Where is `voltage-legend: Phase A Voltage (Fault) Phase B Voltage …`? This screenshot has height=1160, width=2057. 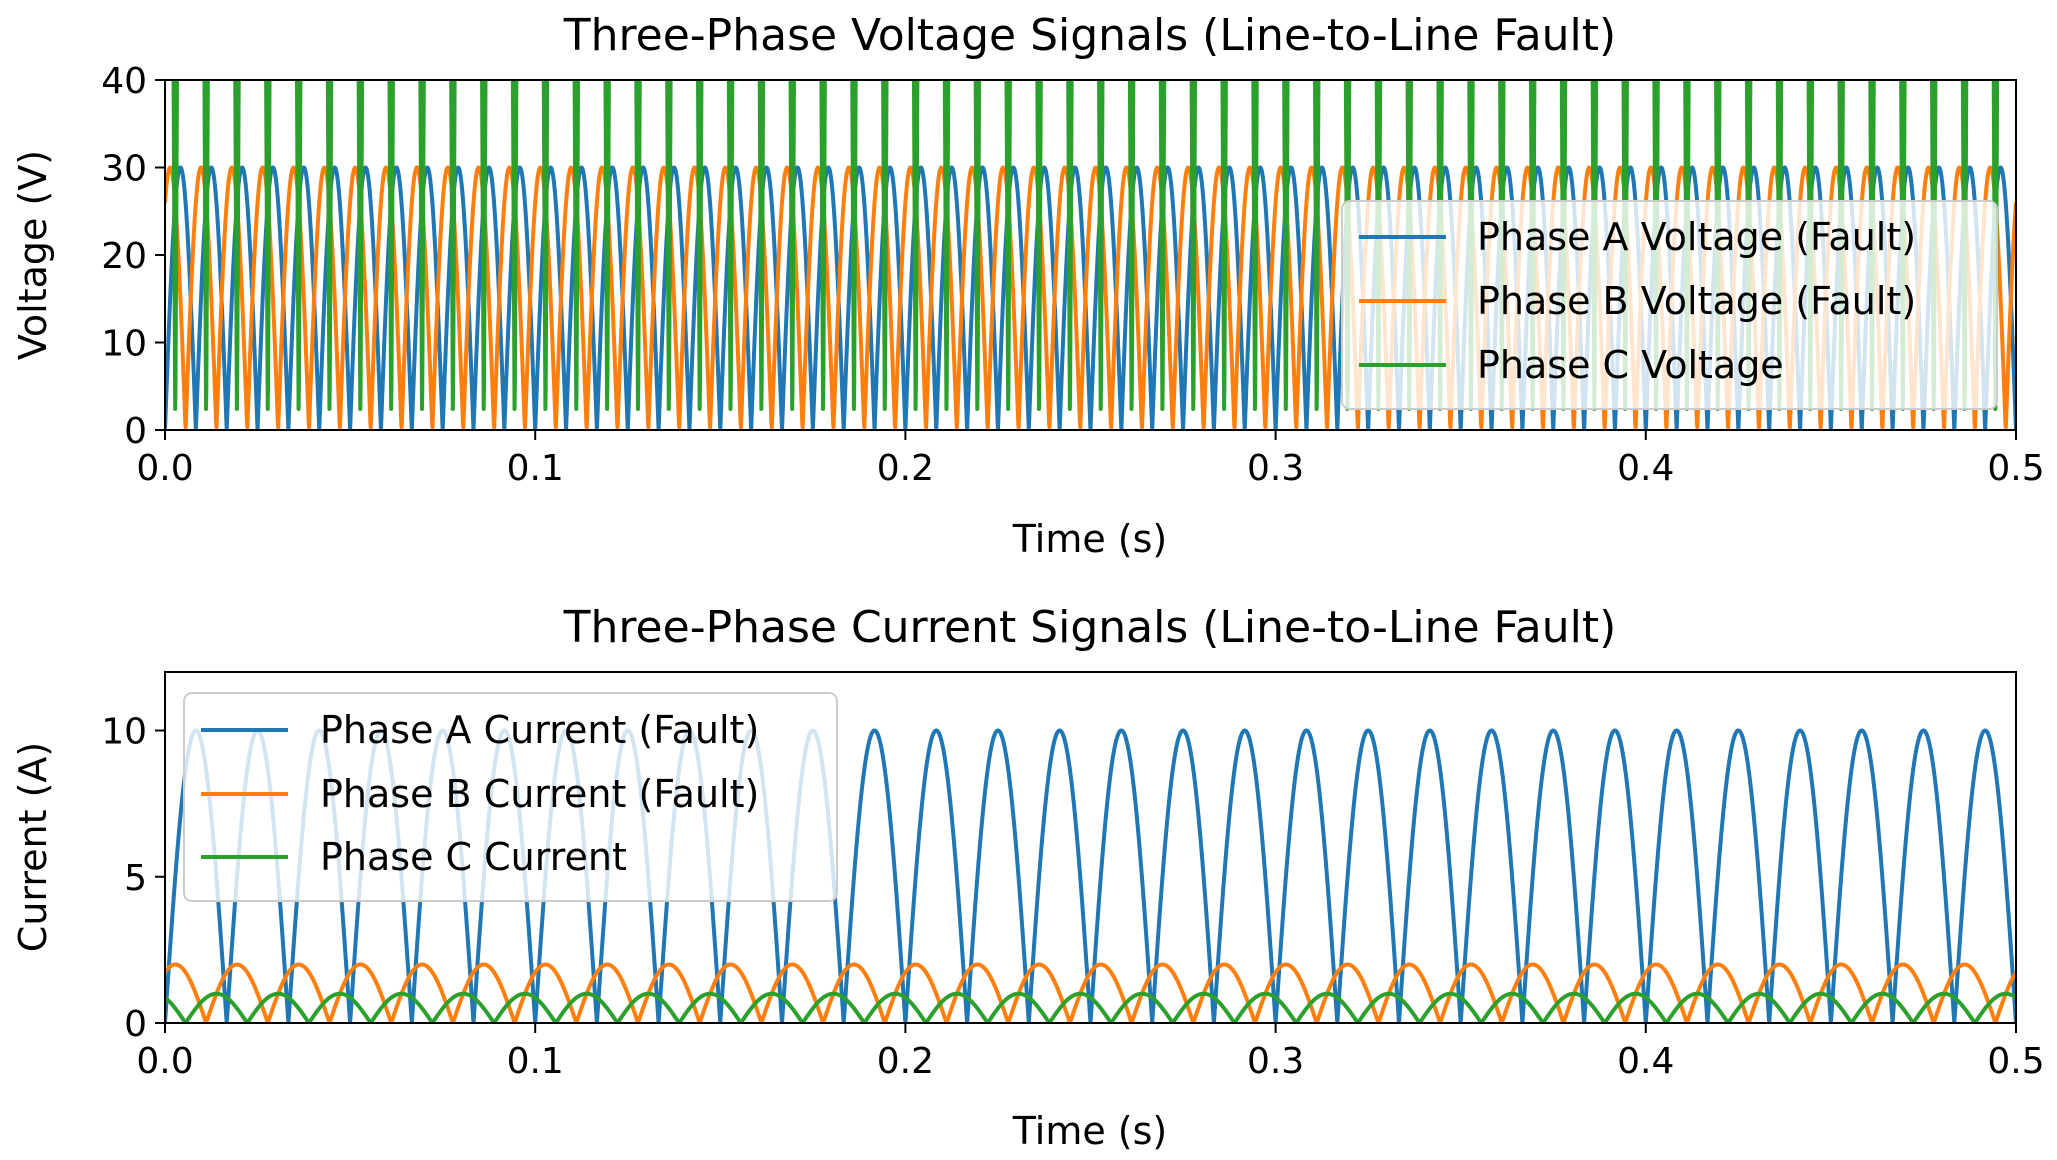
voltage-legend: Phase A Voltage (Fault) Phase B Voltage … is located at coordinates (1669, 305).